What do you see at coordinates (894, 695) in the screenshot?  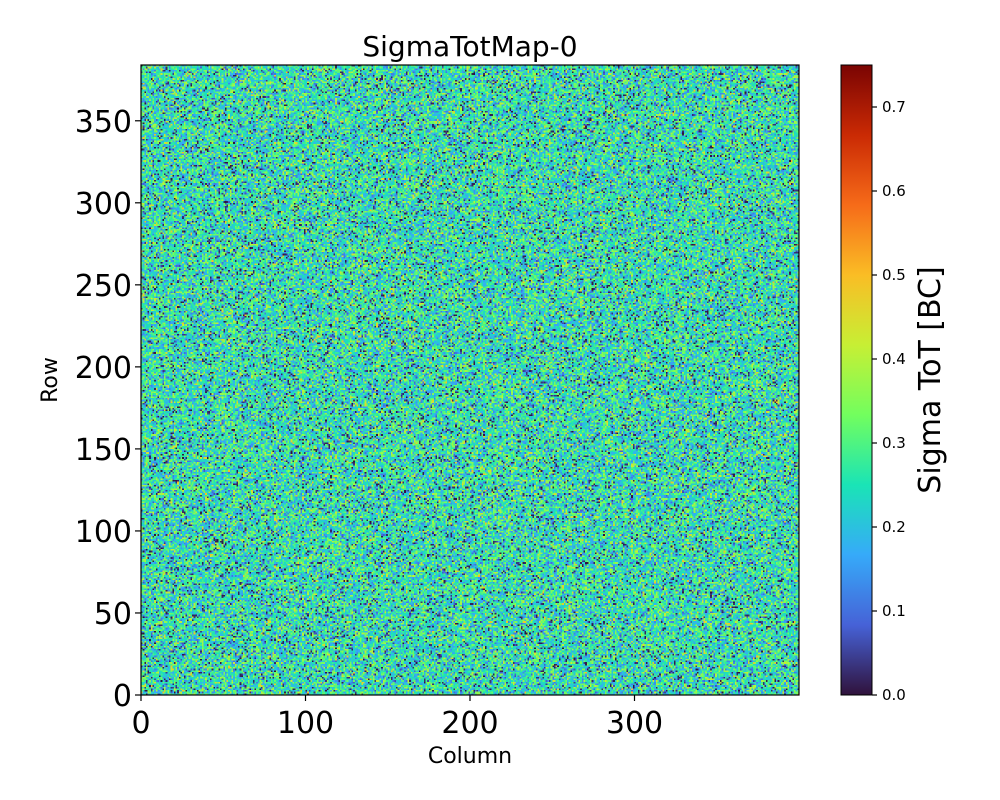 I see `colorbar-tick-label: 0.0` at bounding box center [894, 695].